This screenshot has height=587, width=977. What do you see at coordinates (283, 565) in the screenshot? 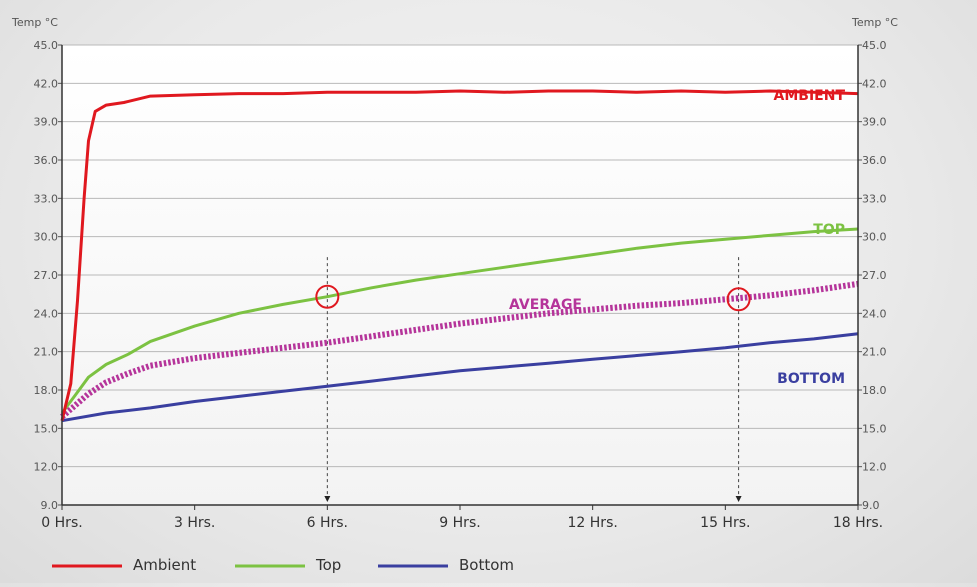
I see `legend: Ambient Top Bottom` at bounding box center [283, 565].